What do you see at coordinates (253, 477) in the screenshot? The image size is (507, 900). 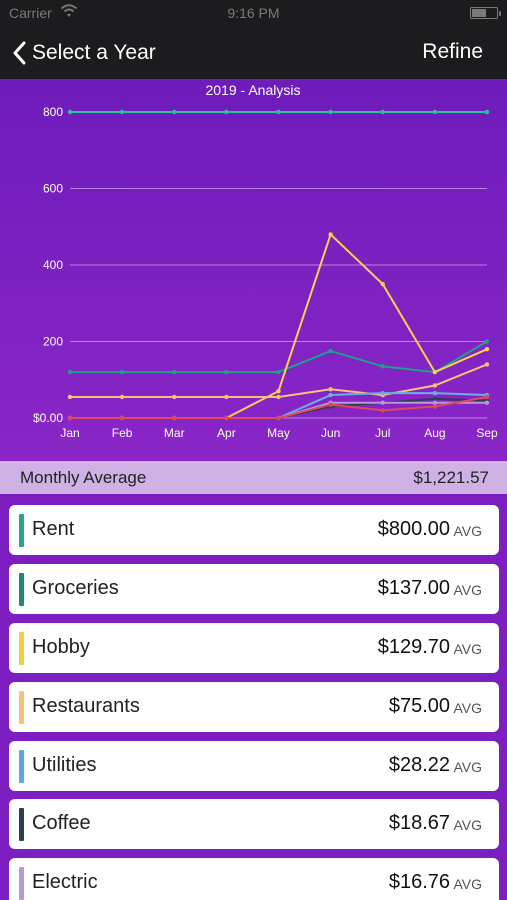 I see `monthly-average-row: Monthly Average $1,221.57` at bounding box center [253, 477].